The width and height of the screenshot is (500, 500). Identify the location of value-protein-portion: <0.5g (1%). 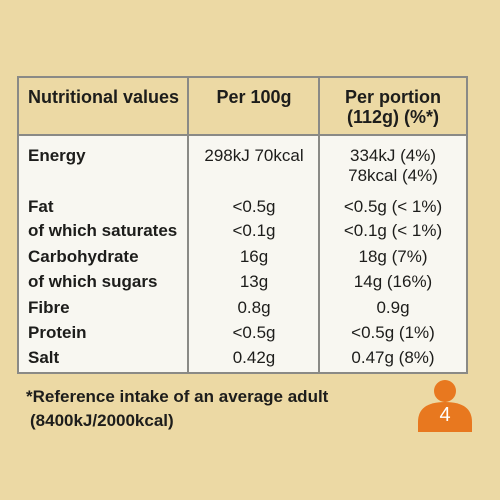
(393, 332).